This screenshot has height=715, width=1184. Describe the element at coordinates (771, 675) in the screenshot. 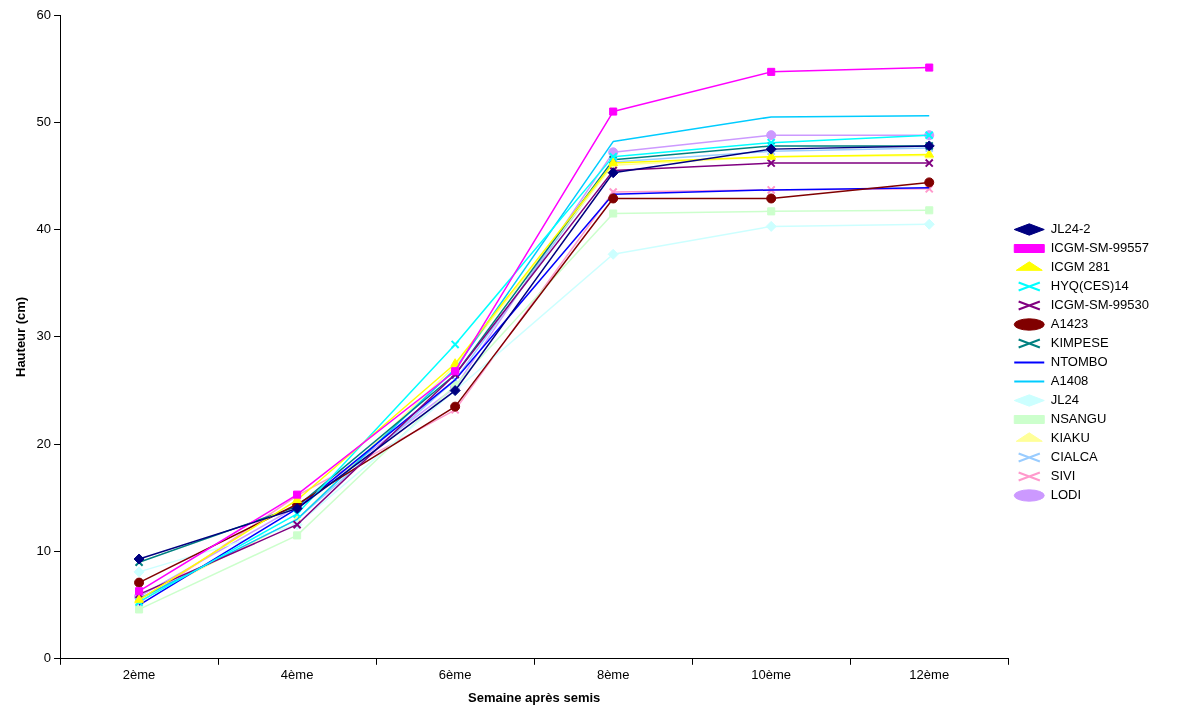

I see `x-tick-label: 10ème` at that location.